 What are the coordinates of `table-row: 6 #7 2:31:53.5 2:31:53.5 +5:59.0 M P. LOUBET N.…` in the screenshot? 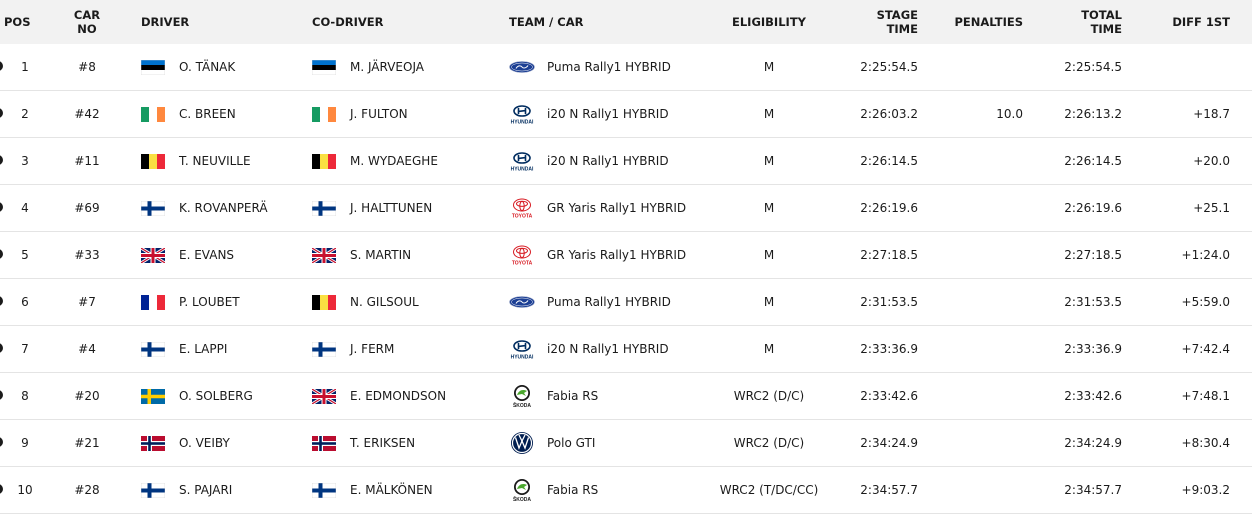 It's located at (626, 302).